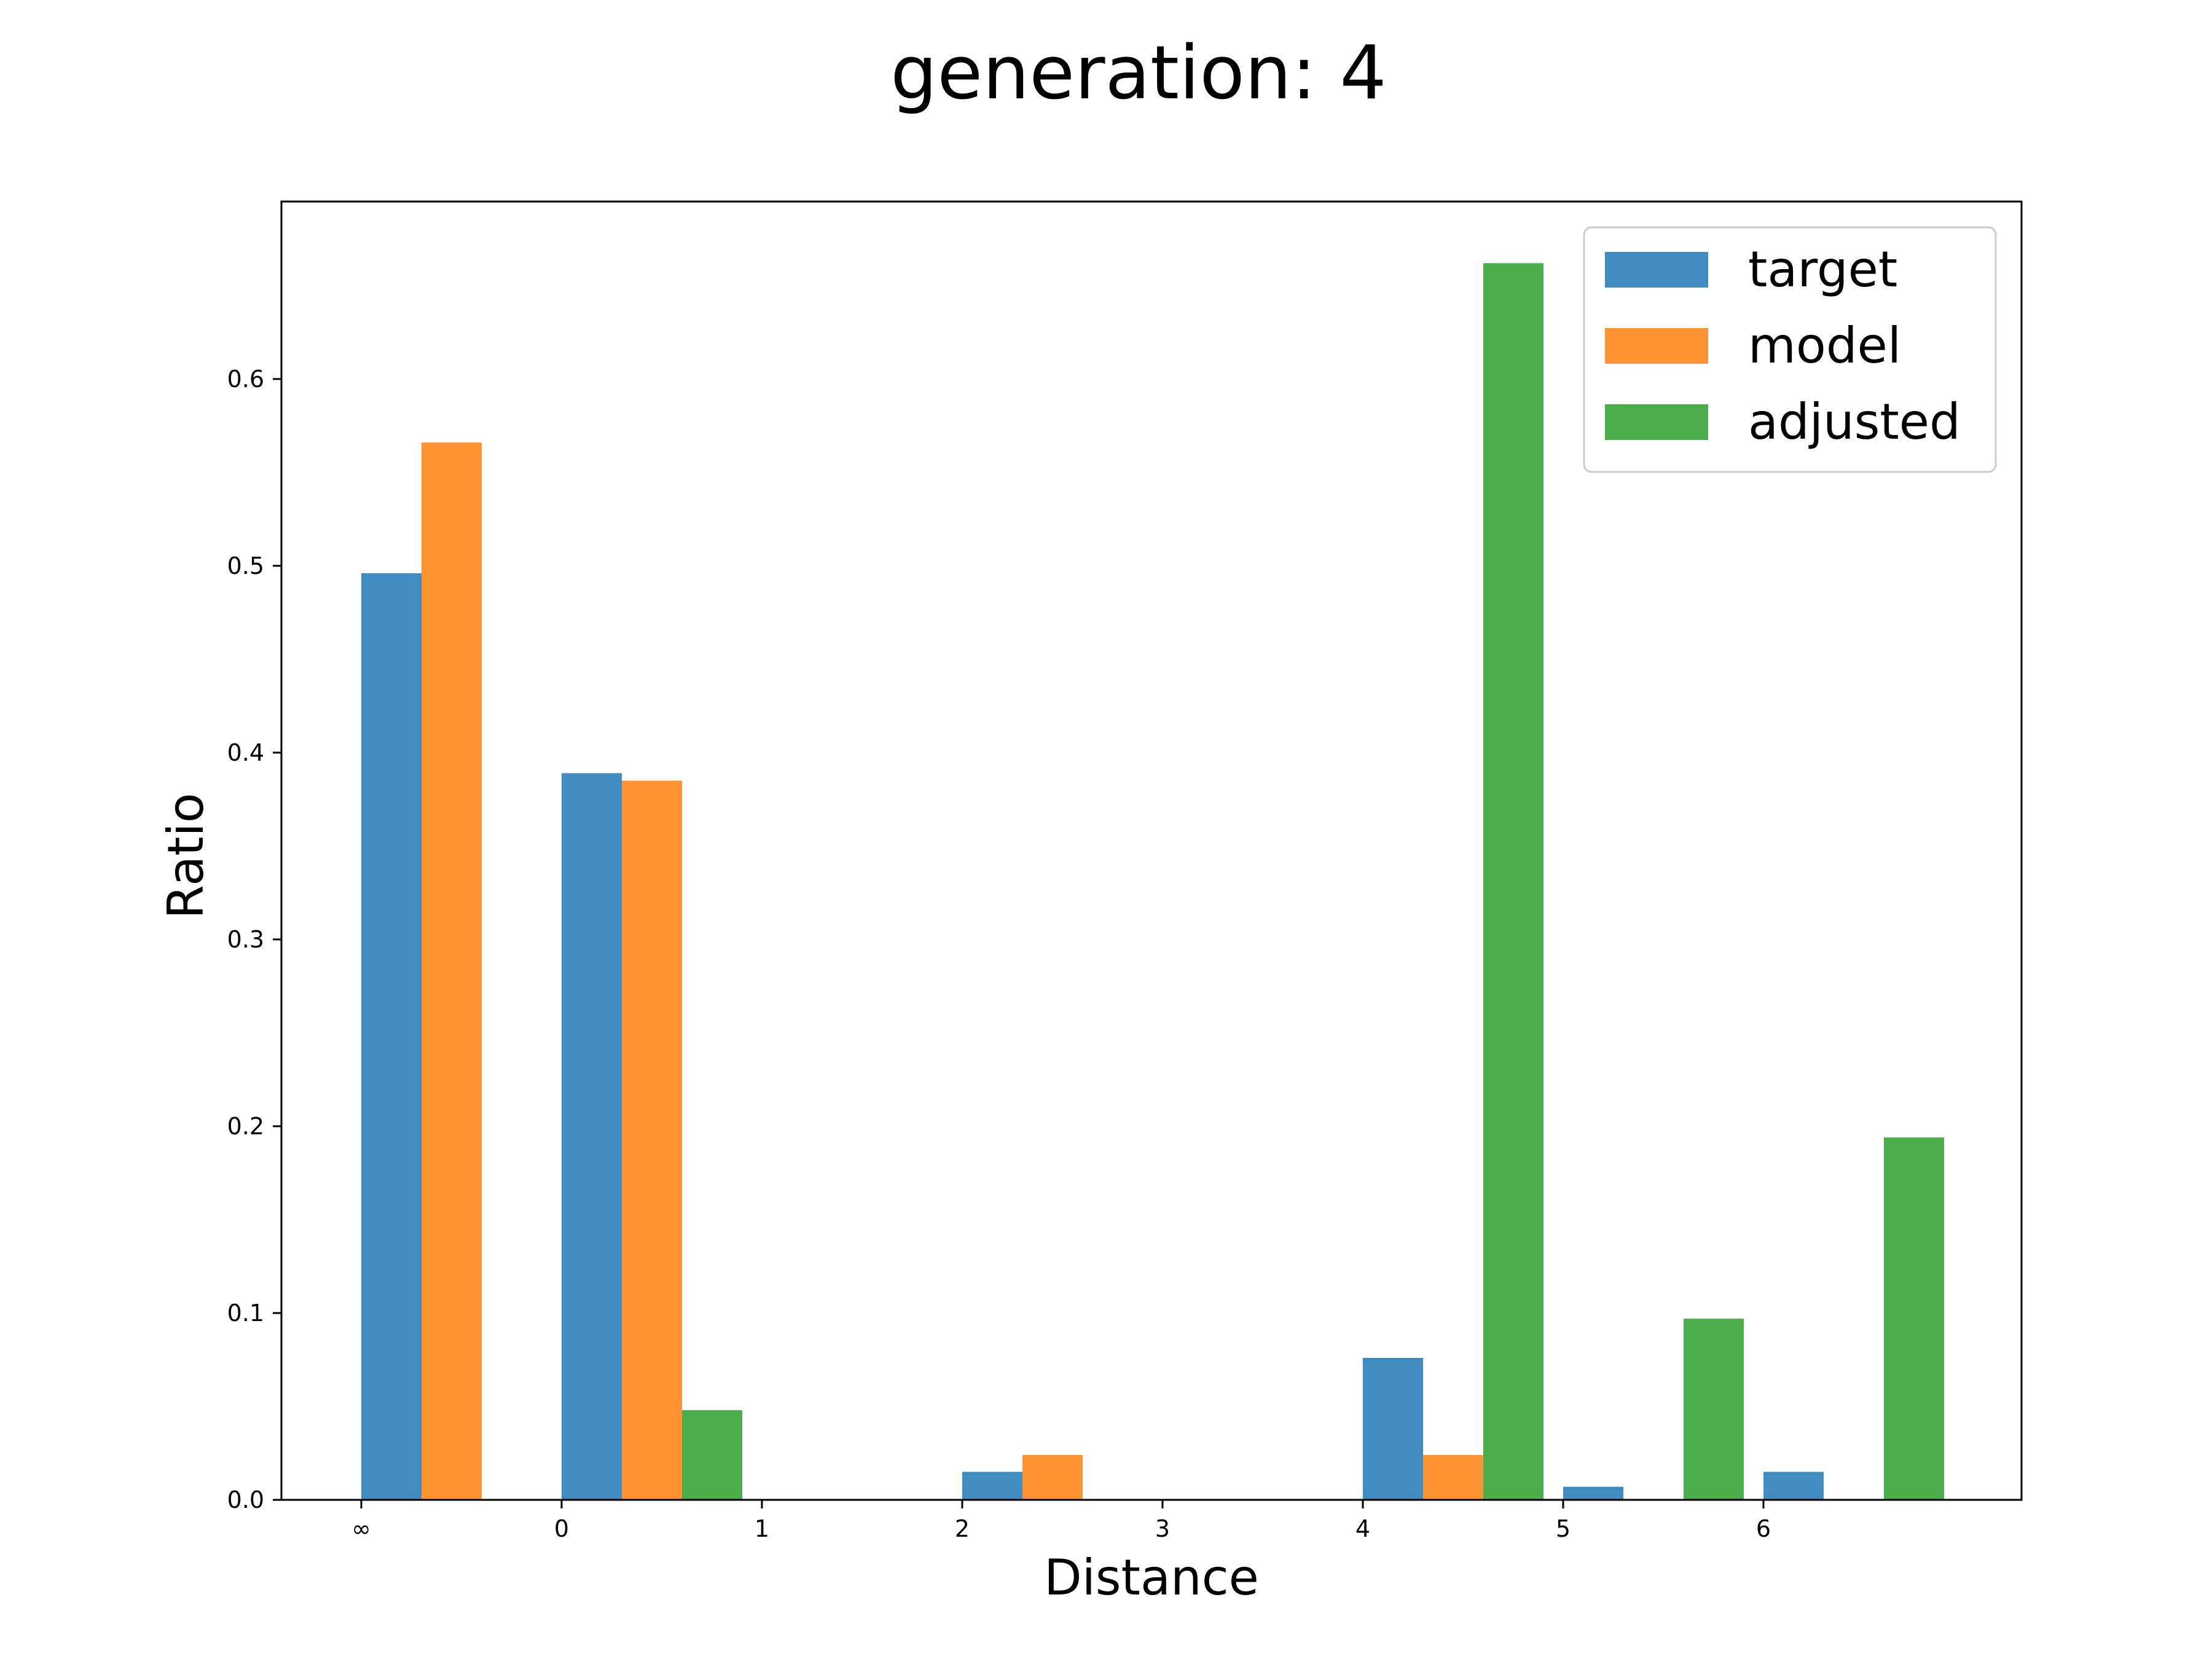 Image resolution: width=2212 pixels, height=1659 pixels. I want to click on y-axis-label: Ratio, so click(185, 856).